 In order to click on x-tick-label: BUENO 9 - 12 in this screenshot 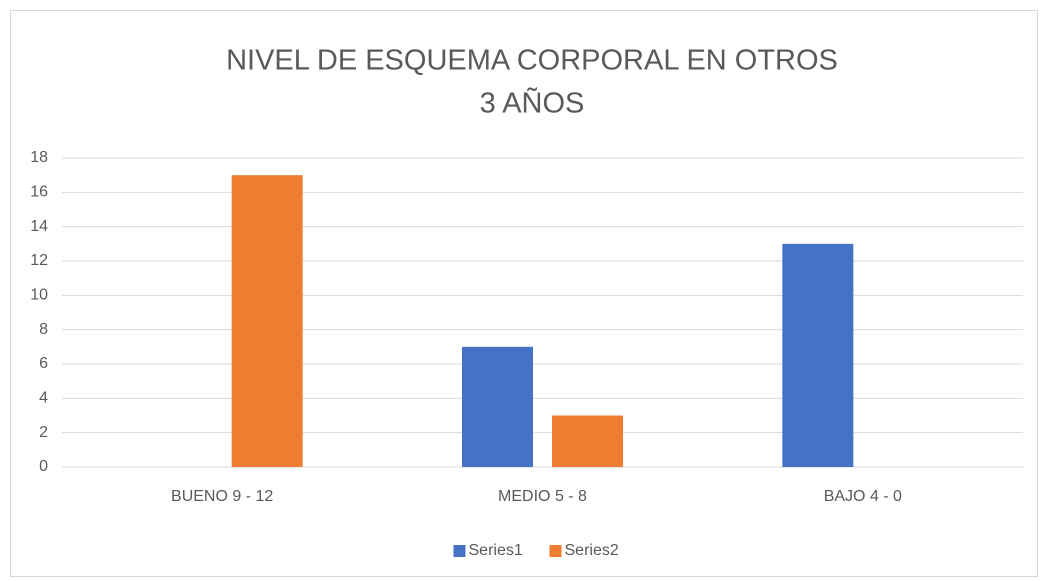, I will do `click(222, 496)`.